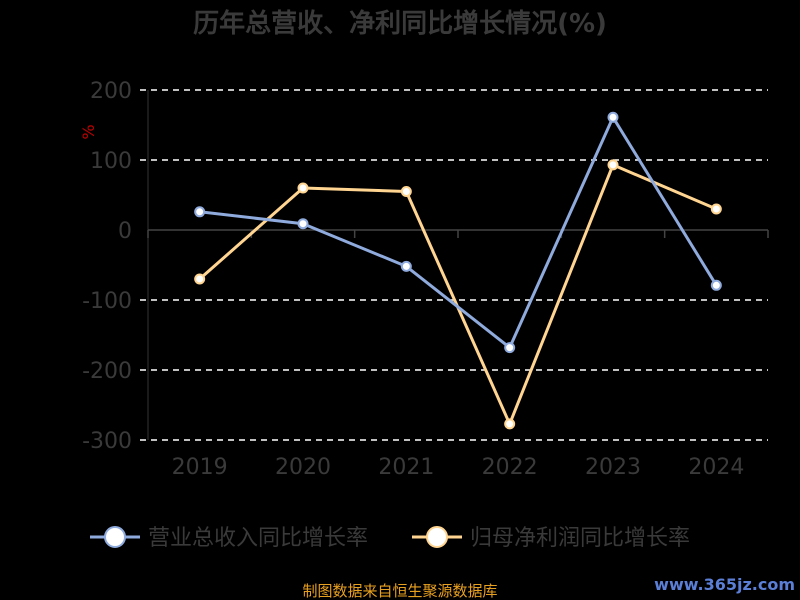 This screenshot has height=600, width=800. Describe the element at coordinates (580, 538) in the screenshot. I see `legend-label: 归母净利润同比增长率` at that location.